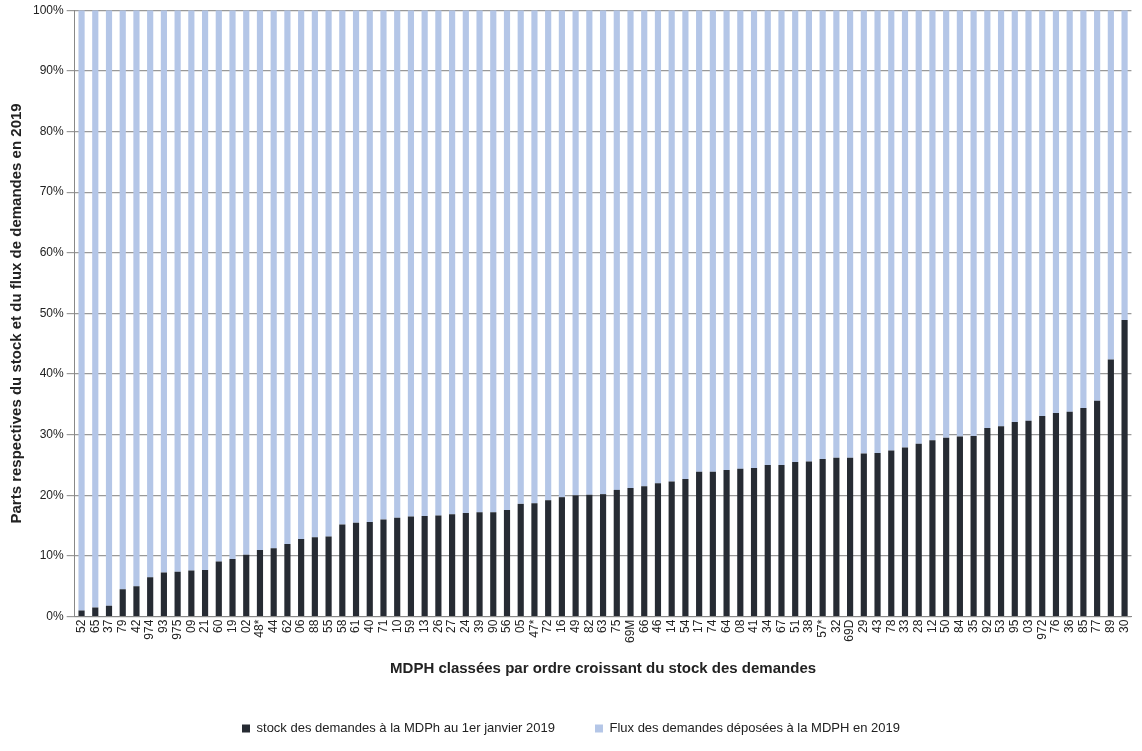 The width and height of the screenshot is (1142, 751). I want to click on x-tick-label: 972, so click(1041, 629).